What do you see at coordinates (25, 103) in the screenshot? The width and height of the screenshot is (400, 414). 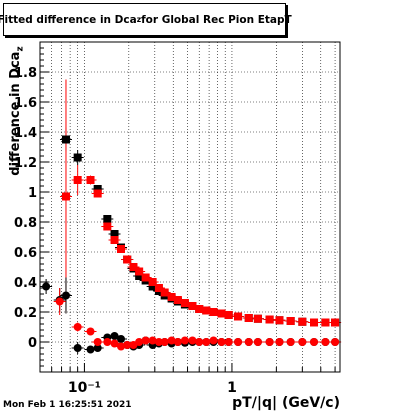 I see `y-tick-label: 1.6` at bounding box center [25, 103].